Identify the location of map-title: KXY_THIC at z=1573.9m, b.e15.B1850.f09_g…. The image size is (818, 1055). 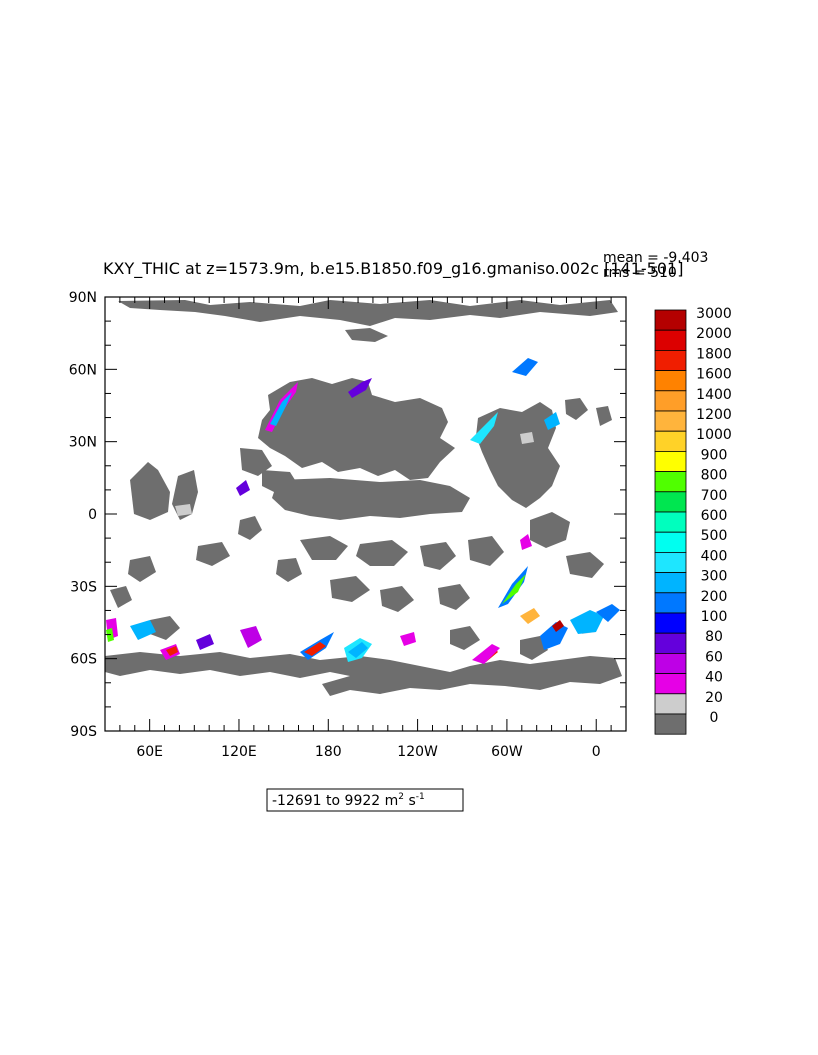
(393, 269).